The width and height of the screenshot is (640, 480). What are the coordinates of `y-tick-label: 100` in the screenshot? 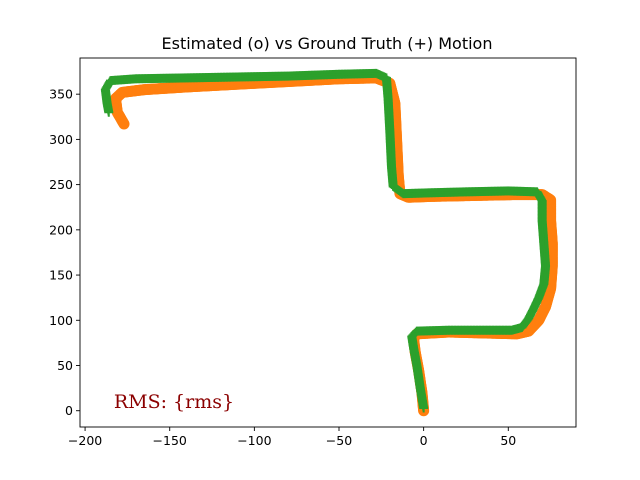 It's located at (61, 320).